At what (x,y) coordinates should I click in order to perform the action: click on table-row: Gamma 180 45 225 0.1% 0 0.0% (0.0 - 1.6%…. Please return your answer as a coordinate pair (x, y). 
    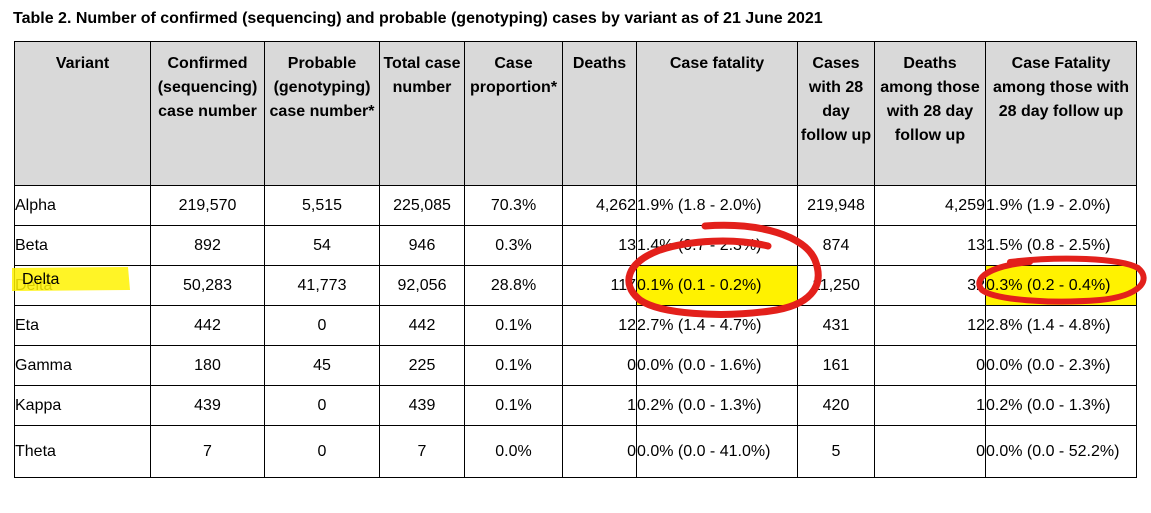
    Looking at the image, I should click on (575, 365).